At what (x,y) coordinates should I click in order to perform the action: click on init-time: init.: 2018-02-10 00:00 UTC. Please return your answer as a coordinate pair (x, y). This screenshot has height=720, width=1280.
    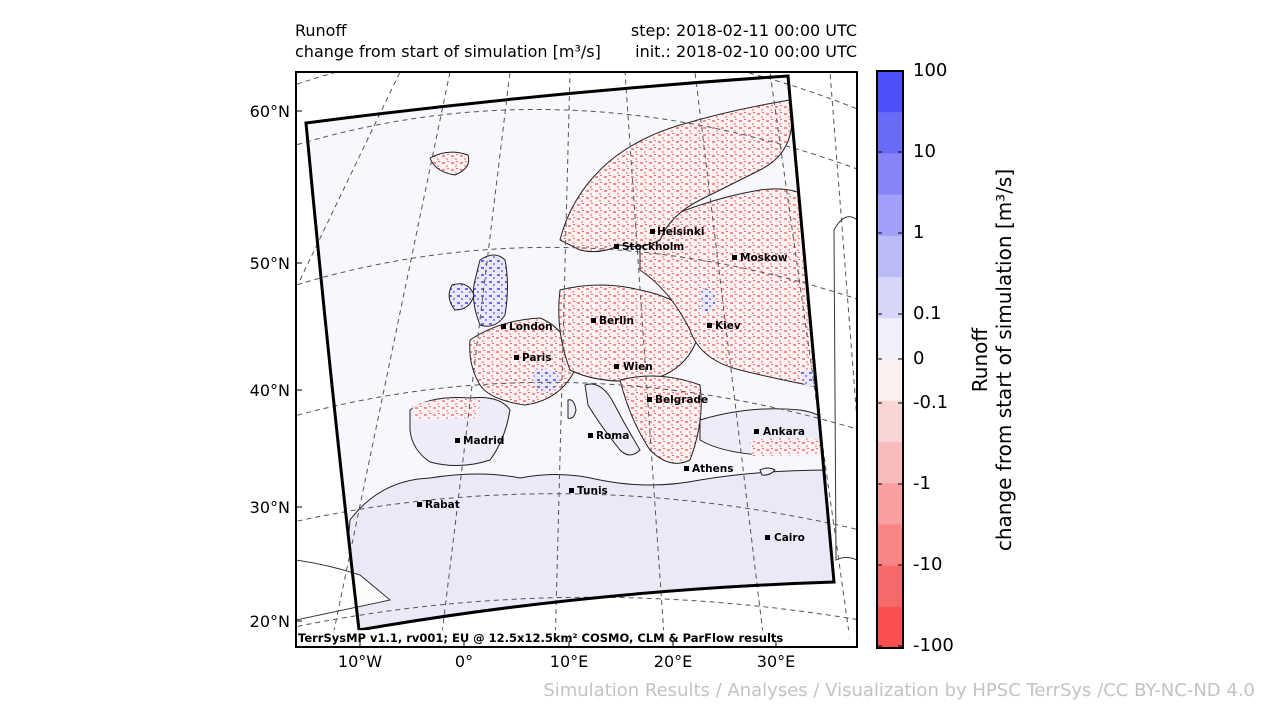
    Looking at the image, I should click on (746, 51).